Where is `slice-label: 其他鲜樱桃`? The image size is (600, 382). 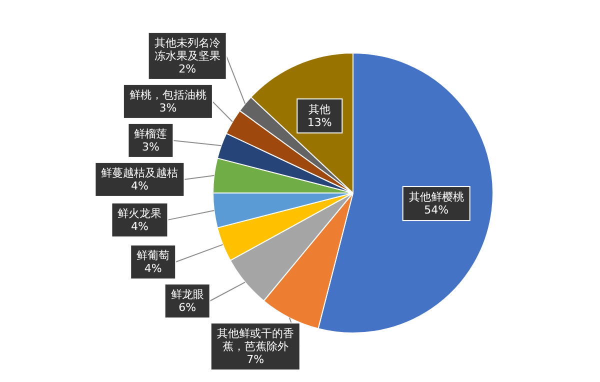 slice-label: 其他鲜樱桃 is located at coordinates (436, 197).